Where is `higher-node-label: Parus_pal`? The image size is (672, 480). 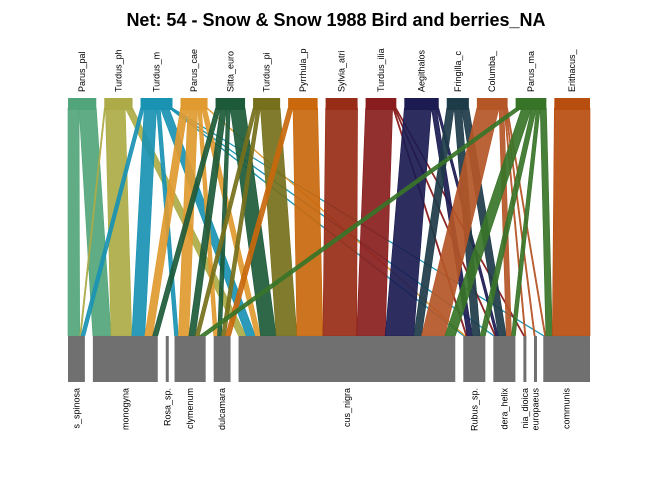
higher-node-label: Parus_pal is located at coordinates (82, 71).